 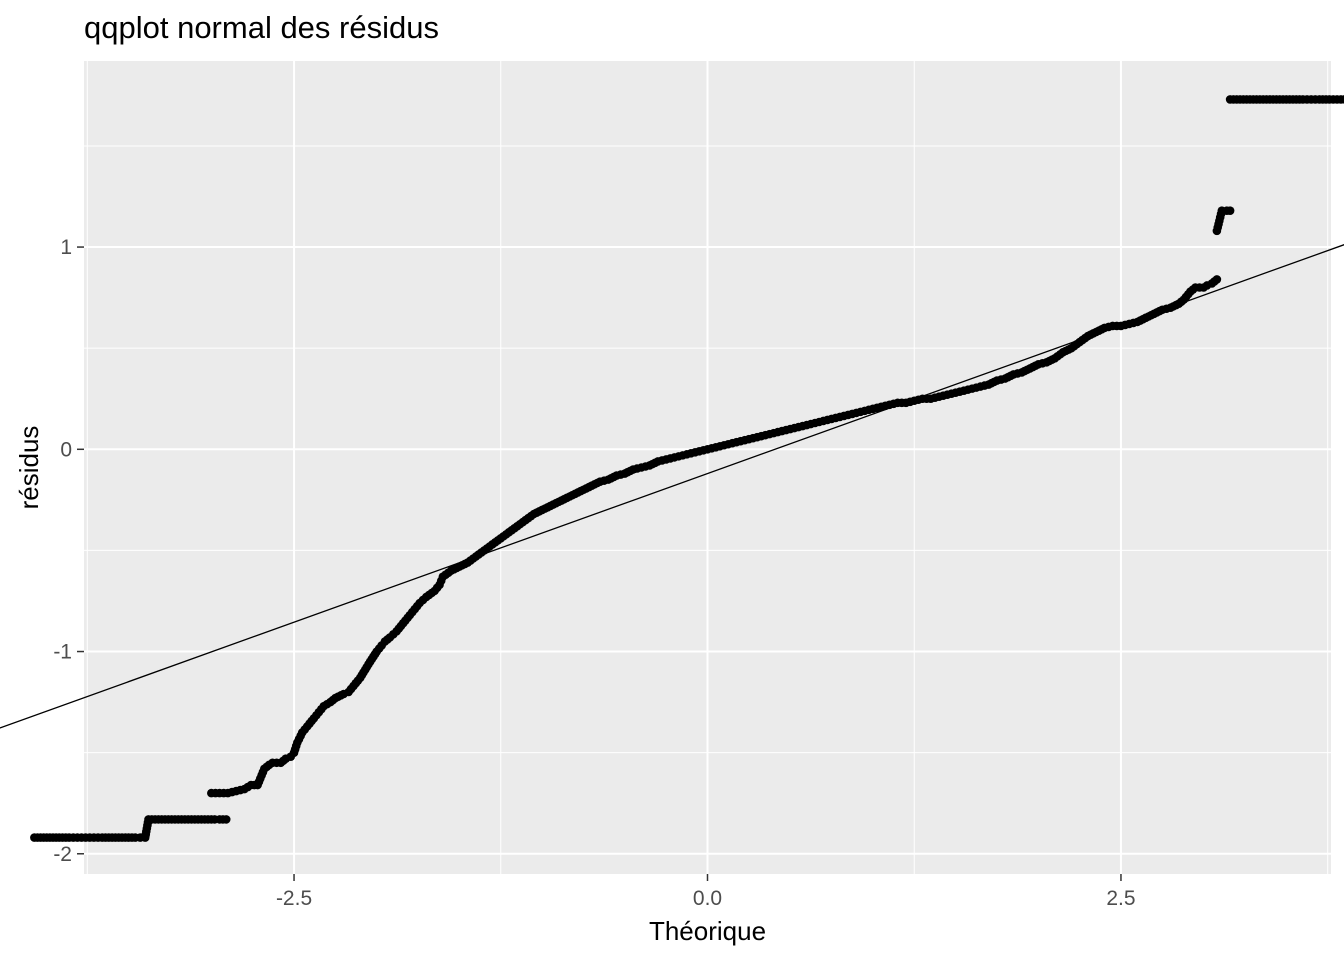 What do you see at coordinates (294, 898) in the screenshot?
I see `x-tick-label: -2.5` at bounding box center [294, 898].